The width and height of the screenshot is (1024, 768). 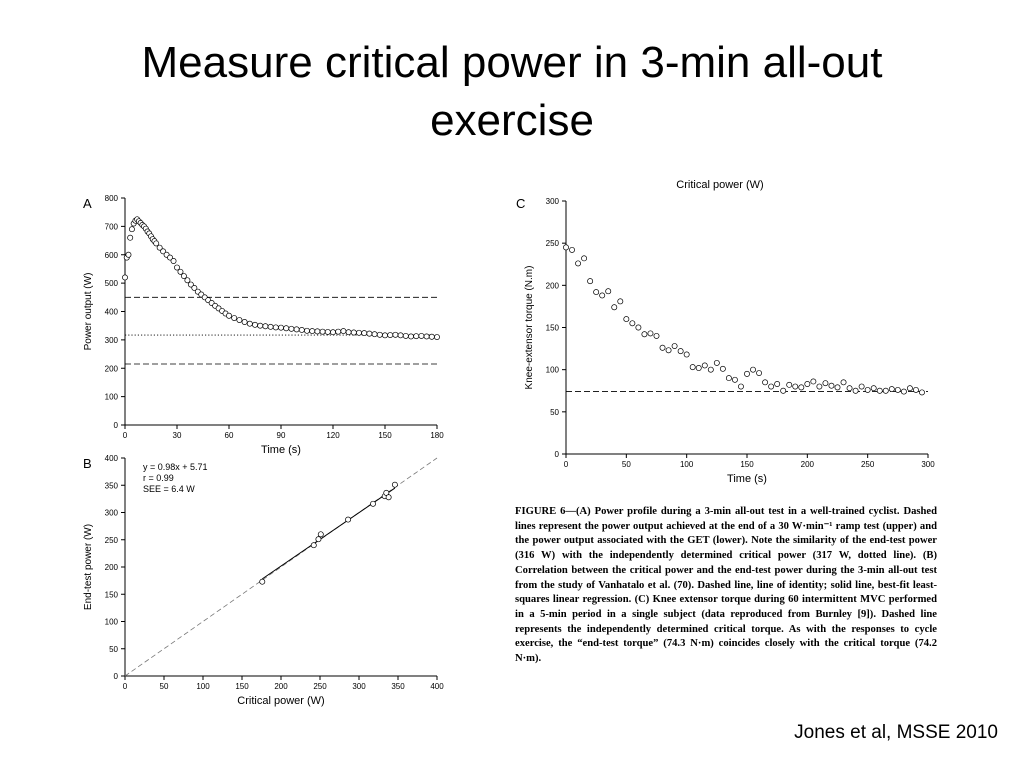 What do you see at coordinates (540, 511) in the screenshot?
I see `figure-caption-lead: FIGURE 6` at bounding box center [540, 511].